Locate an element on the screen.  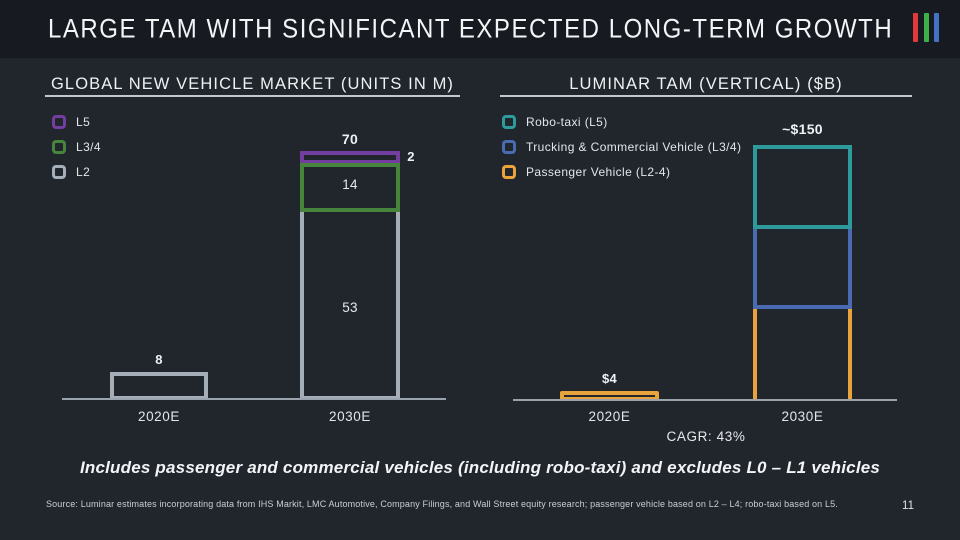
left-bar-2030-l5 is located at coordinates (350, 157).